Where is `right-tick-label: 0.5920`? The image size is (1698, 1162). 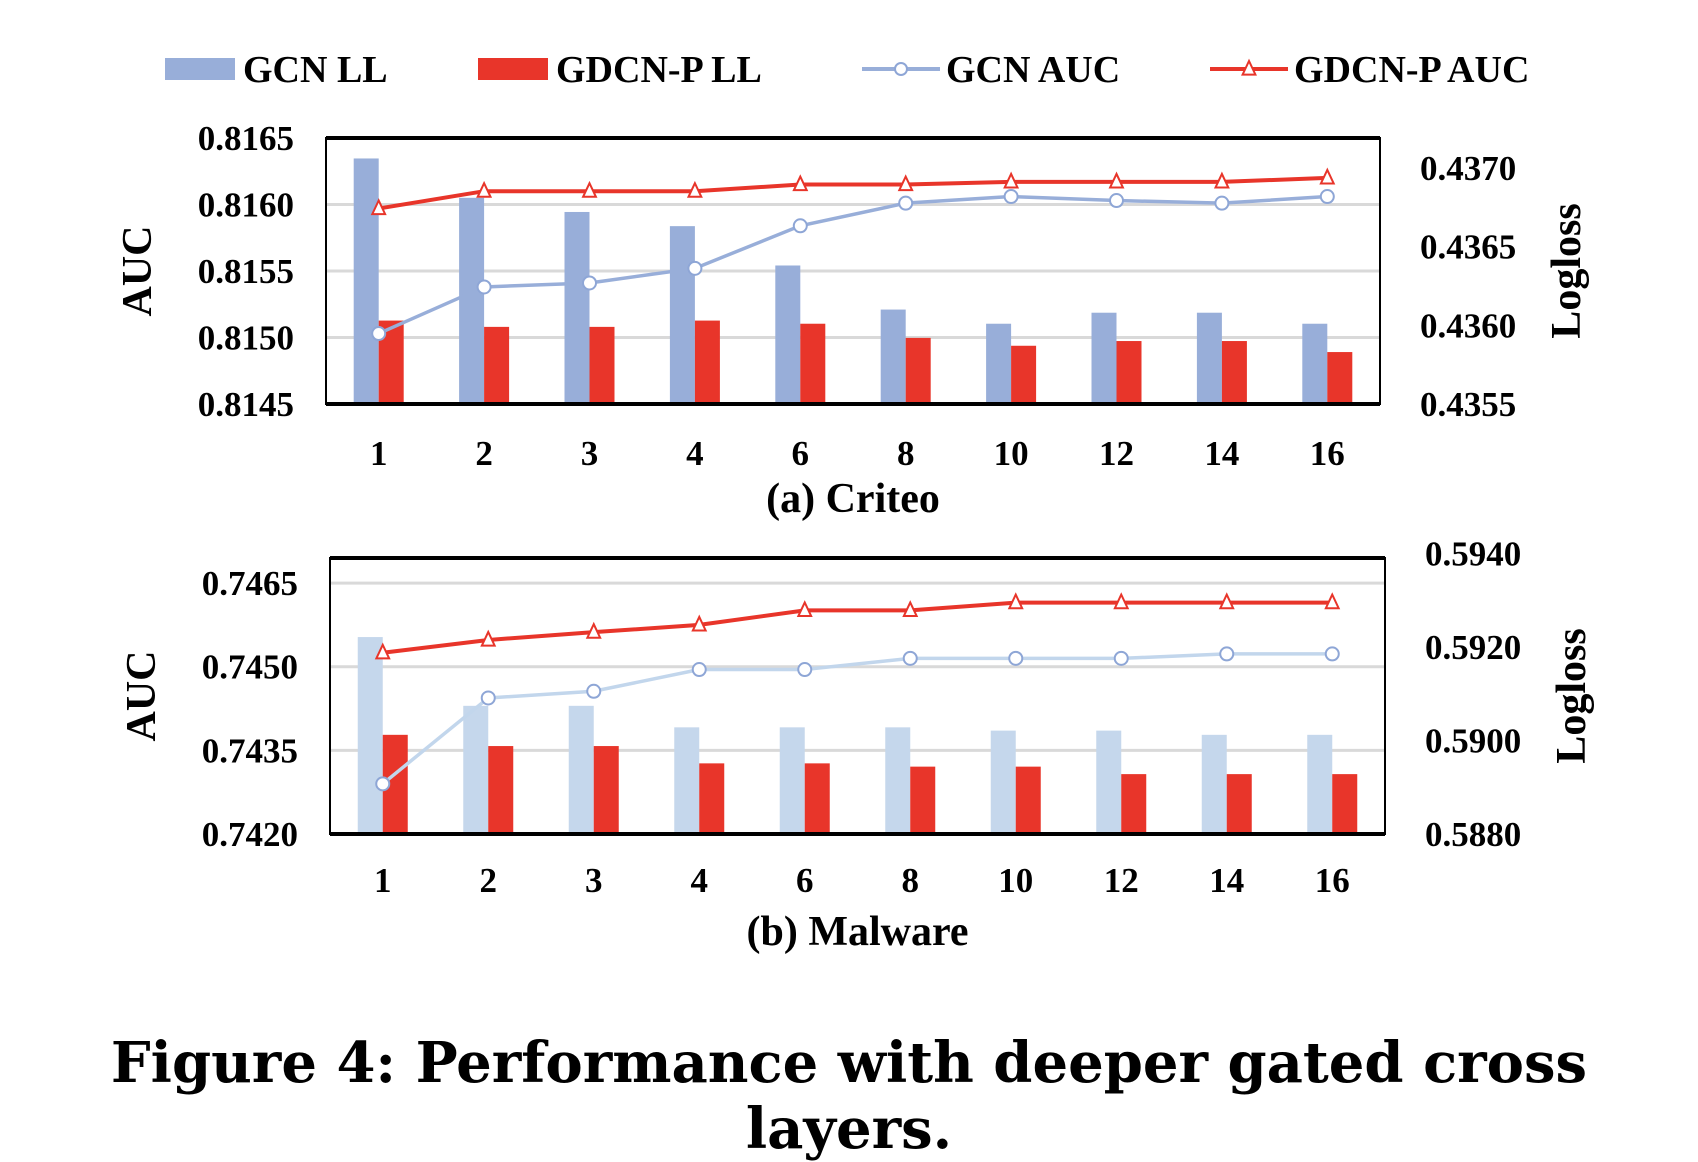
right-tick-label: 0.5920 is located at coordinates (1473, 647).